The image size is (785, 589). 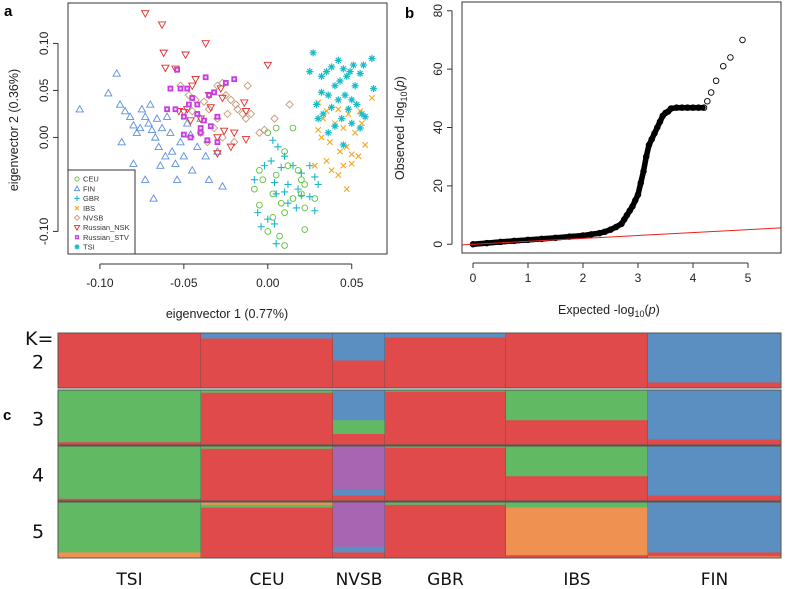 What do you see at coordinates (419, 530) in the screenshot?
I see `row-frame` at bounding box center [419, 530].